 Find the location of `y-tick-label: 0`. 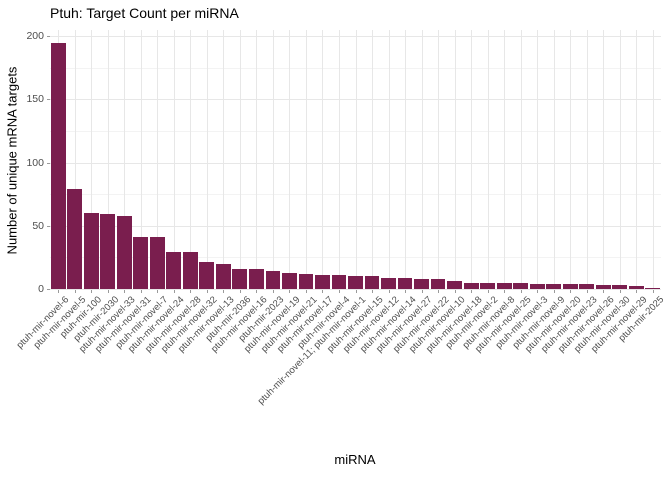

y-tick-label: 0 is located at coordinates (41, 289).